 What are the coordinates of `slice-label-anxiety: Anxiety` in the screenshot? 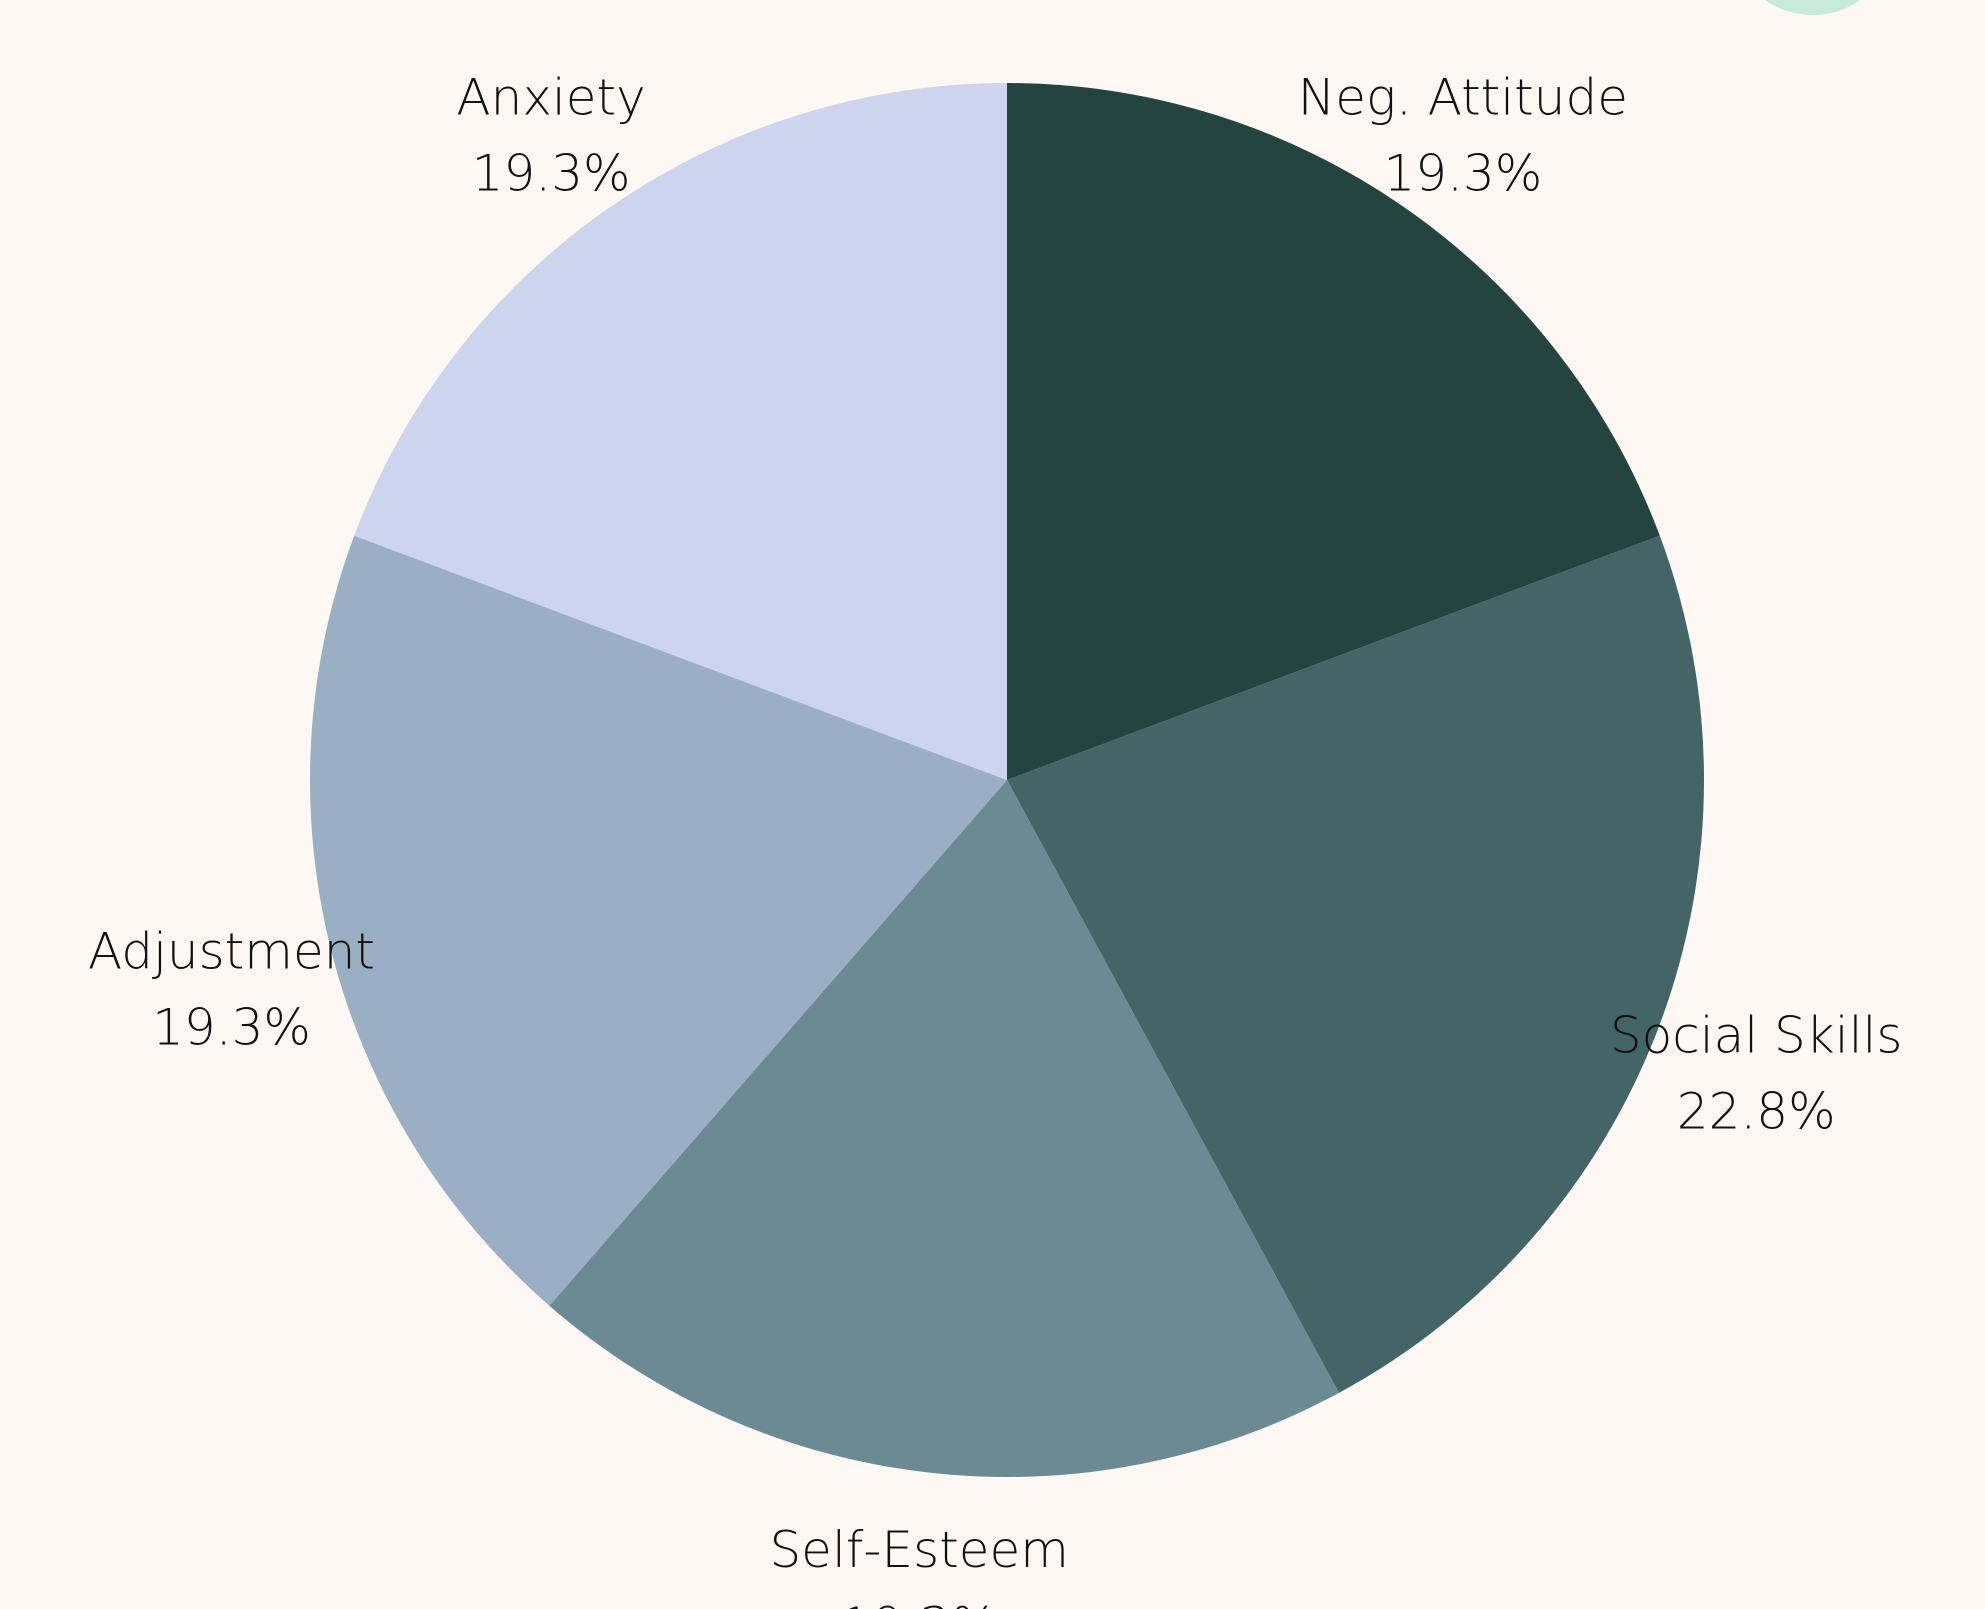 It's located at (550, 98).